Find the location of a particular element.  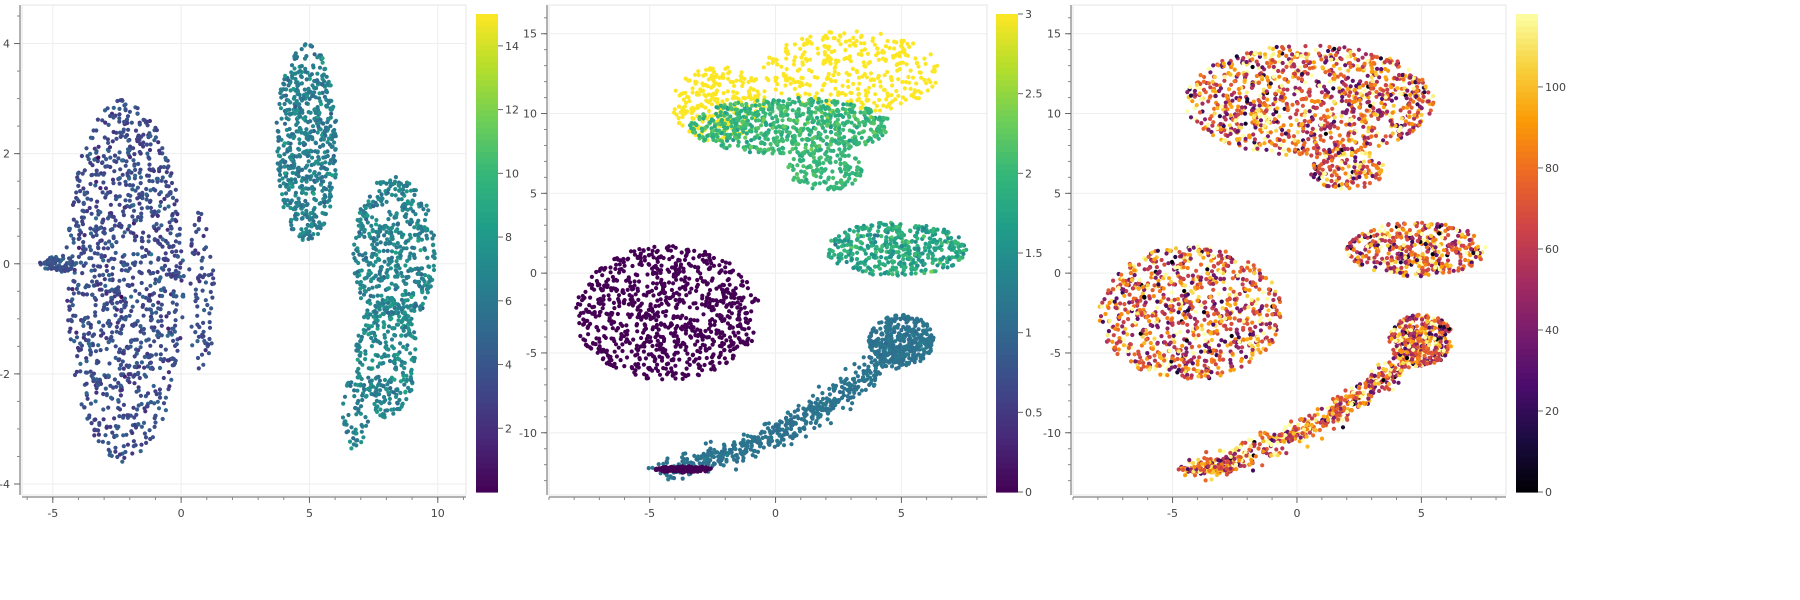

colorbar-segment is located at coordinates (487, 29).